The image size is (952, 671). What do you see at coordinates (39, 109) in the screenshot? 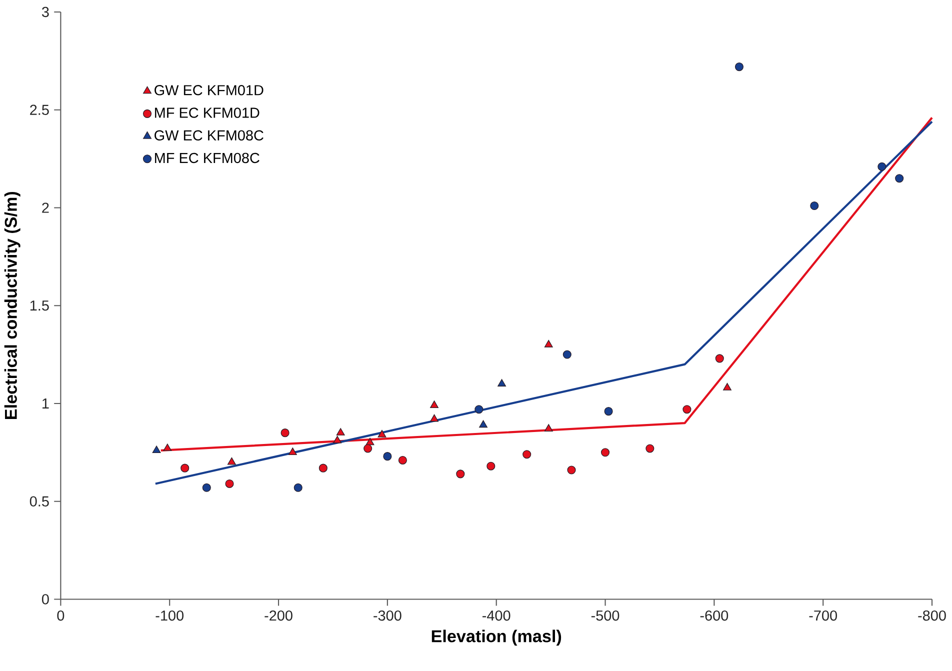
I see `y-tick-label: 2.5` at bounding box center [39, 109].